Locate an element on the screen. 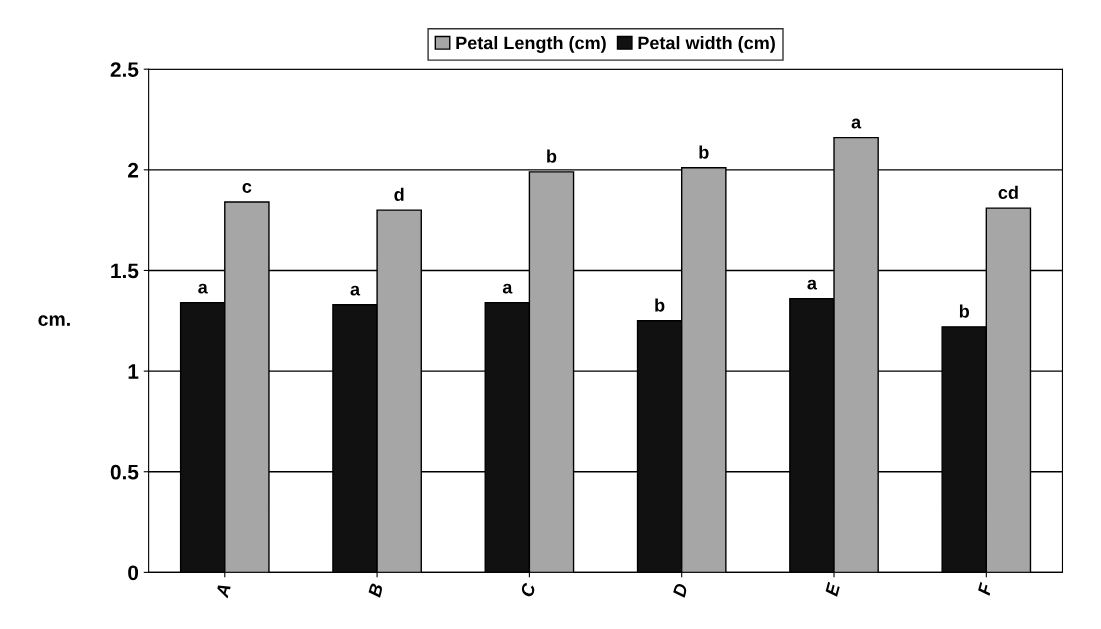  annotation: cd is located at coordinates (1008, 192).